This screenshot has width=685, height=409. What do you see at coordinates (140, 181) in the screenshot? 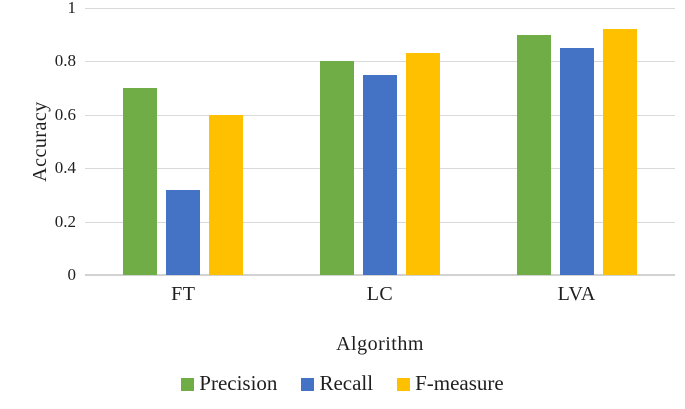
I see `bar-precision-ft` at bounding box center [140, 181].